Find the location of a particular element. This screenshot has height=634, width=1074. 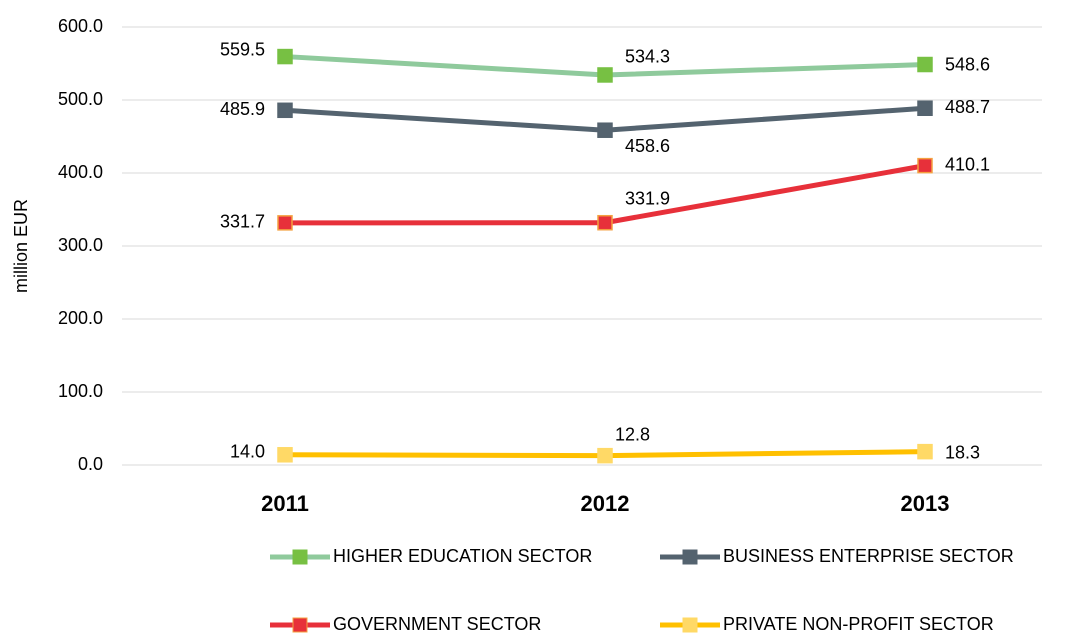

y-tick-label: 600.0 is located at coordinates (80, 26).